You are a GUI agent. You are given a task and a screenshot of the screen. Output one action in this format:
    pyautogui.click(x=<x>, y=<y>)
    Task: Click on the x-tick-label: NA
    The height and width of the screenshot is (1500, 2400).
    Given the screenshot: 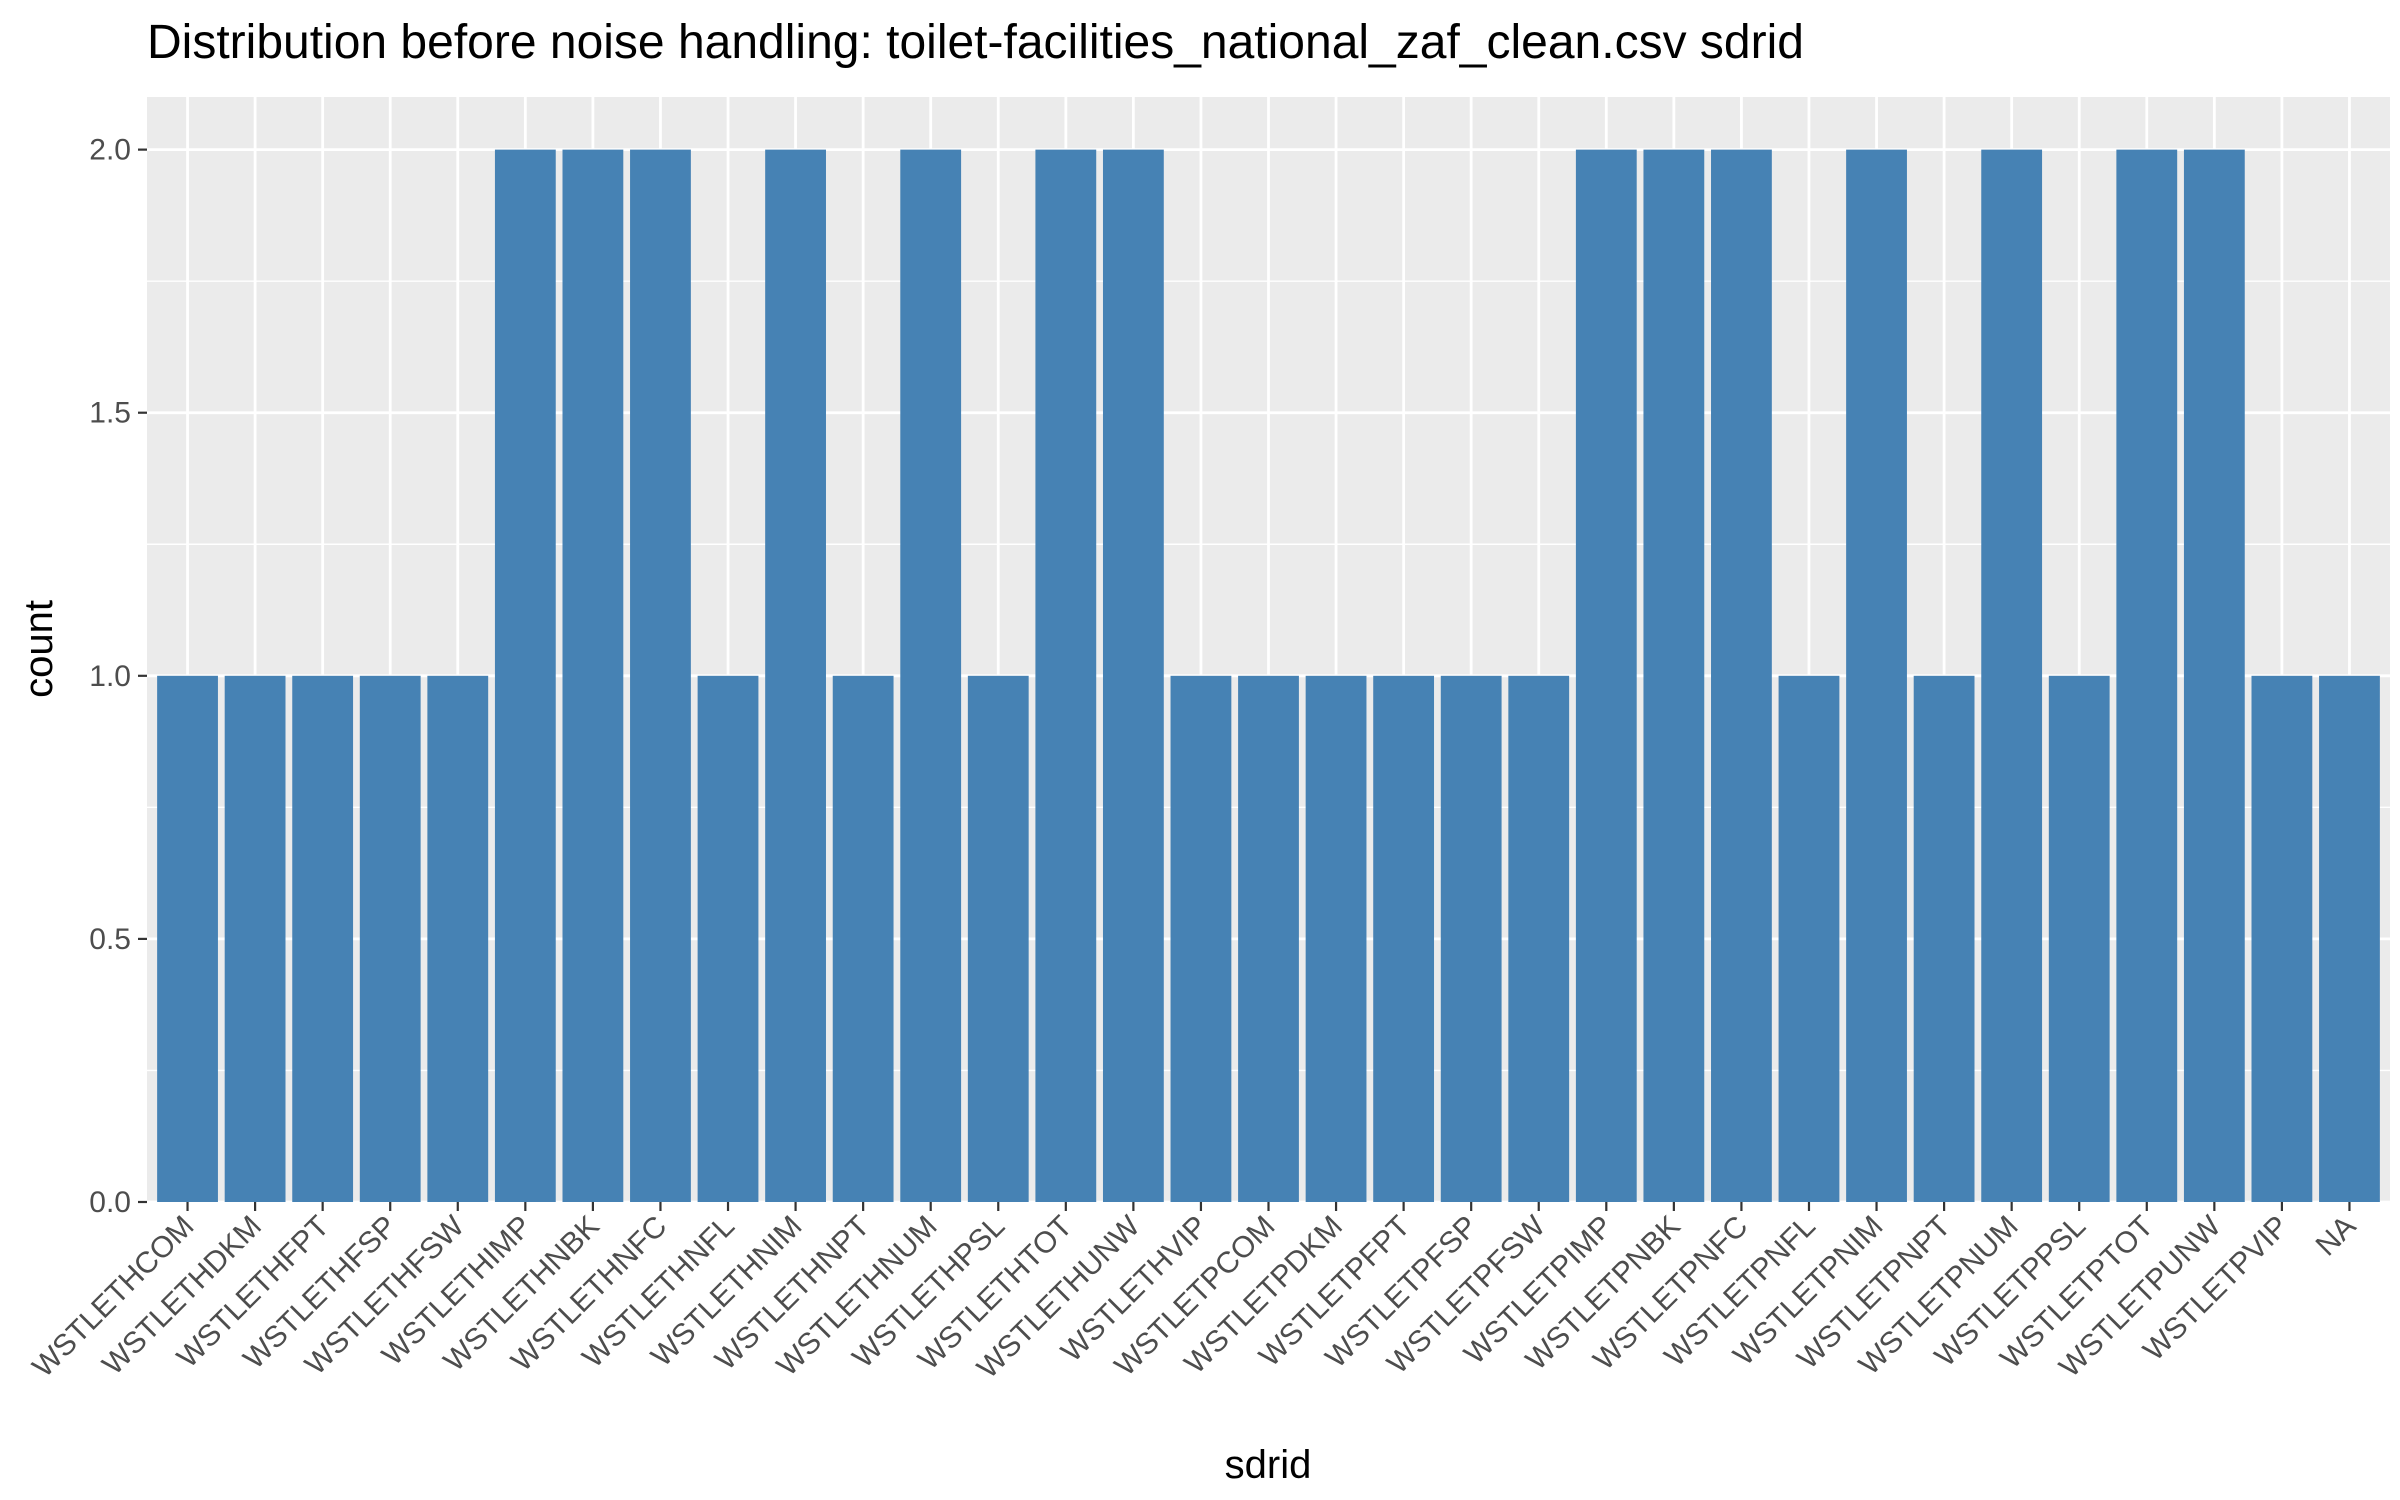 What is the action you would take?
    pyautogui.click(x=2336, y=1236)
    